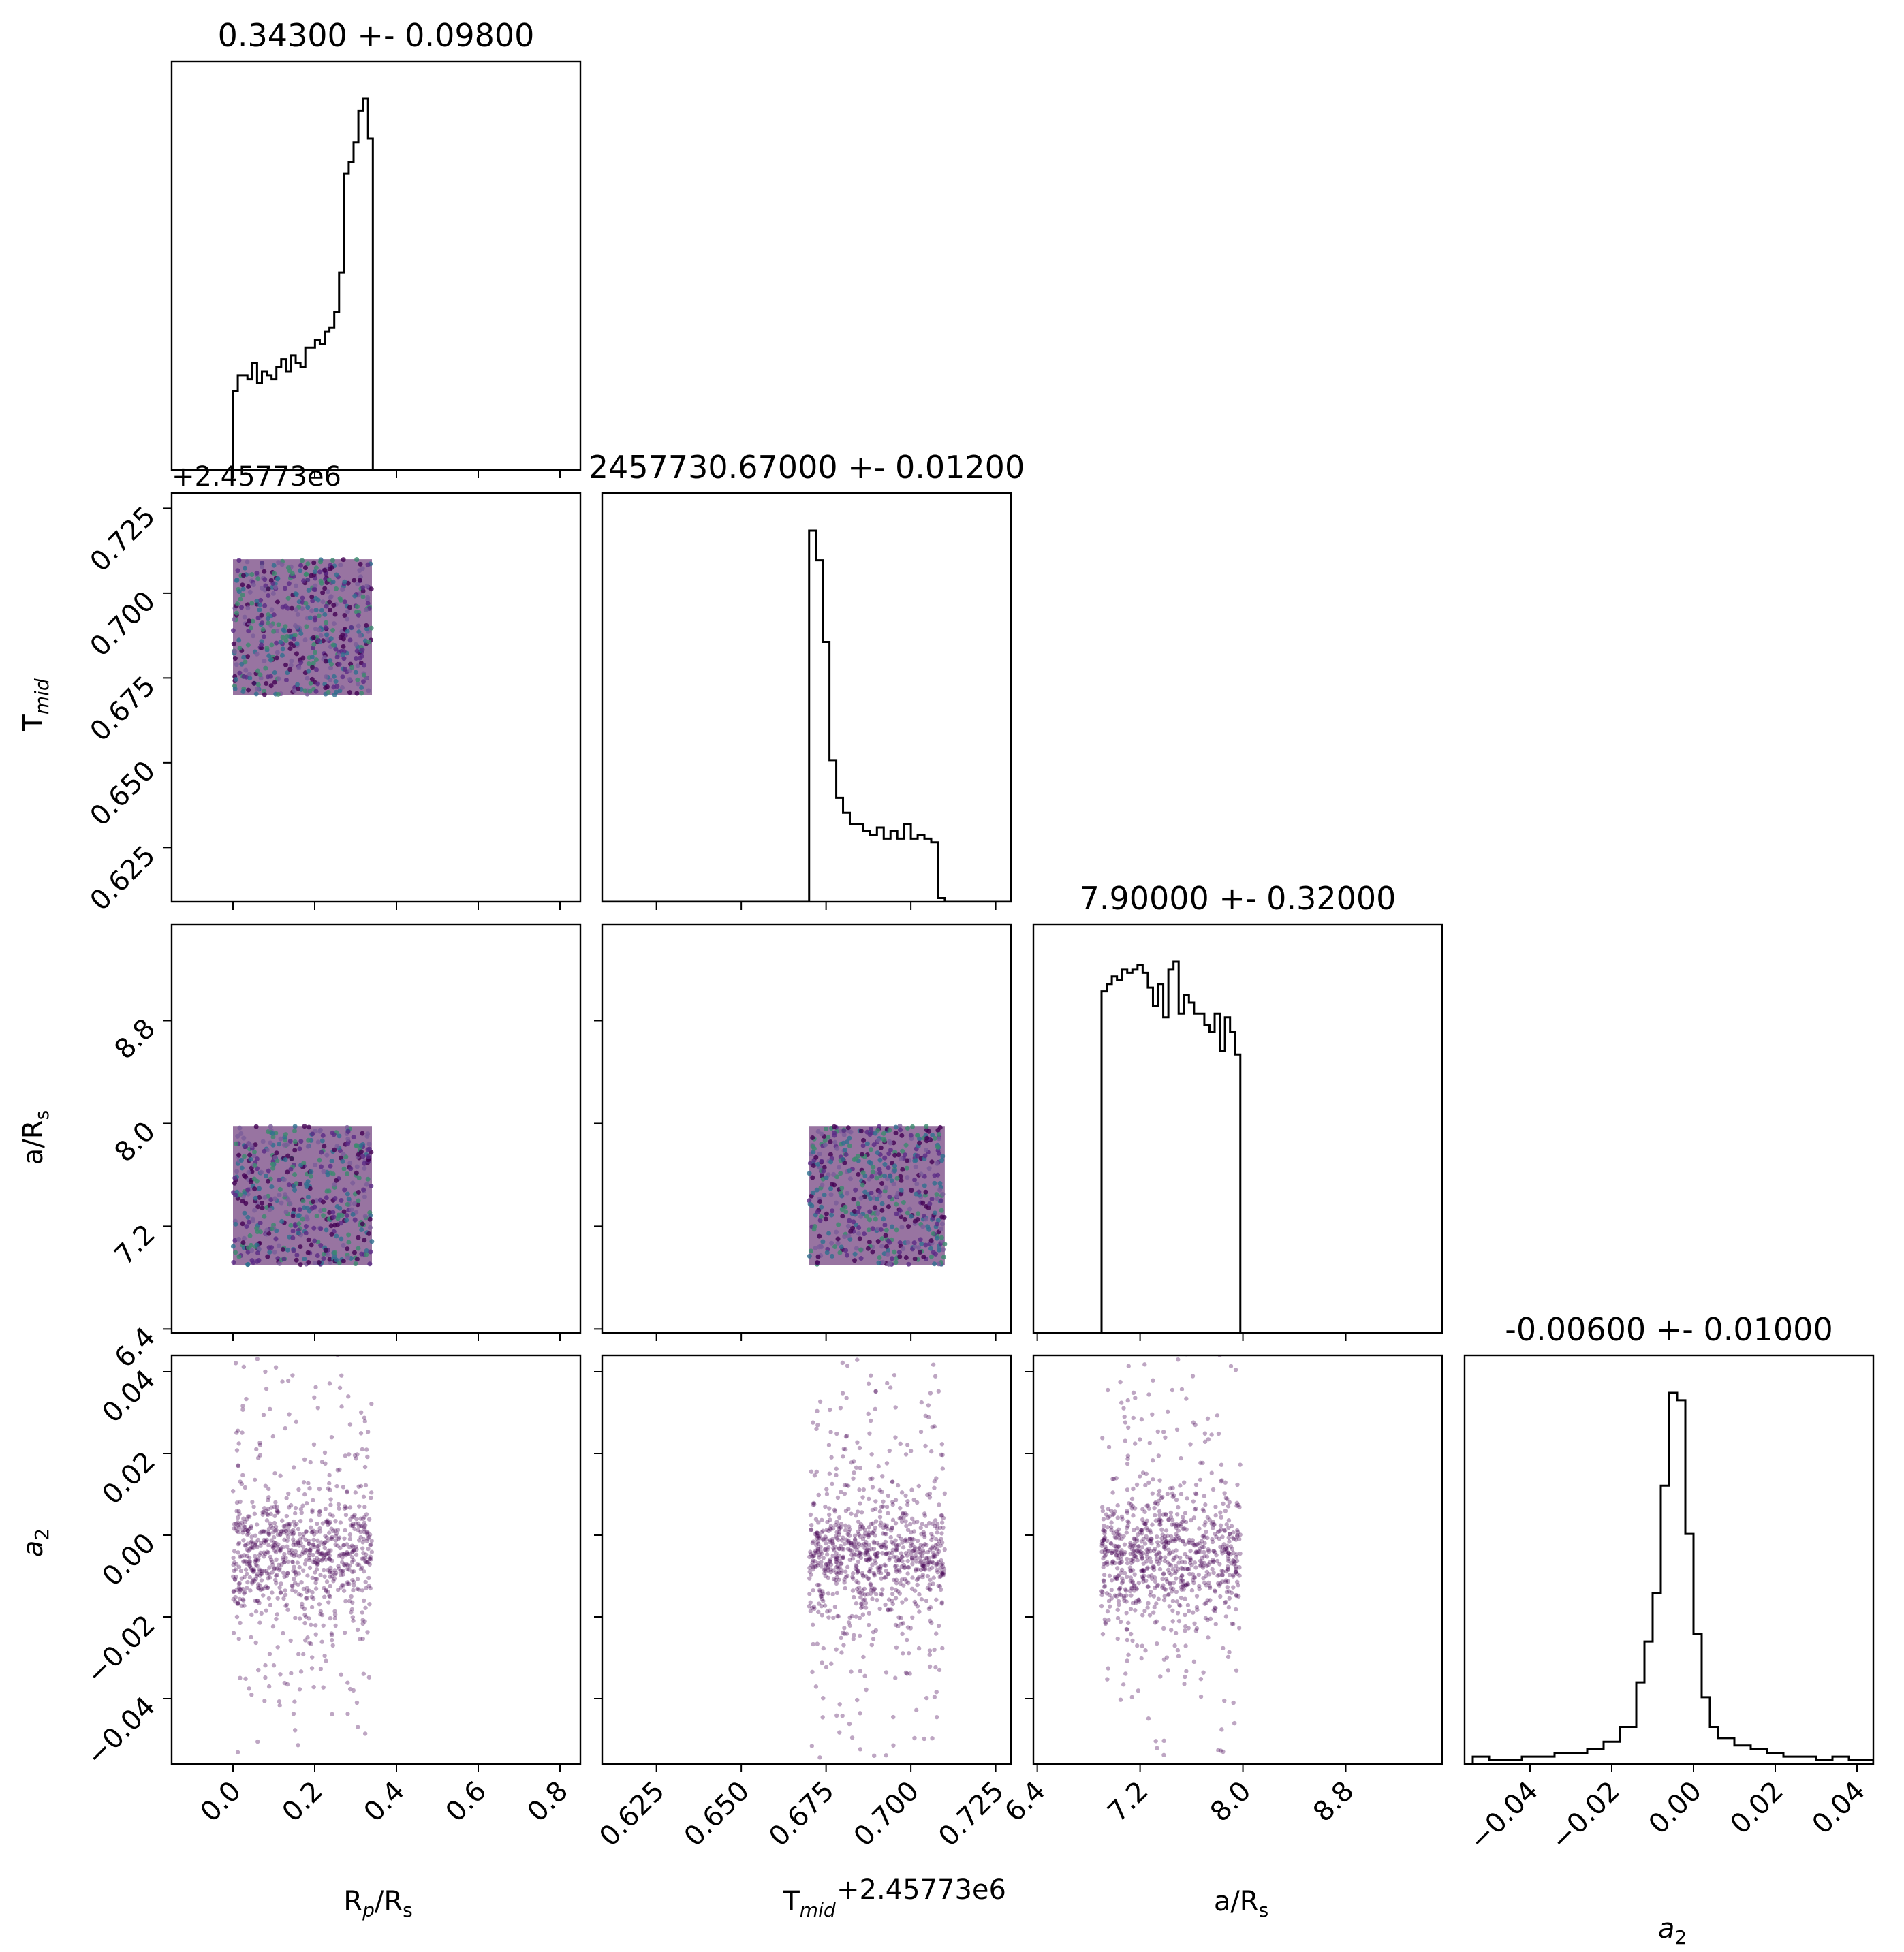 The image size is (1904, 1952). What do you see at coordinates (376, 698) in the screenshot?
I see `panel-frame` at bounding box center [376, 698].